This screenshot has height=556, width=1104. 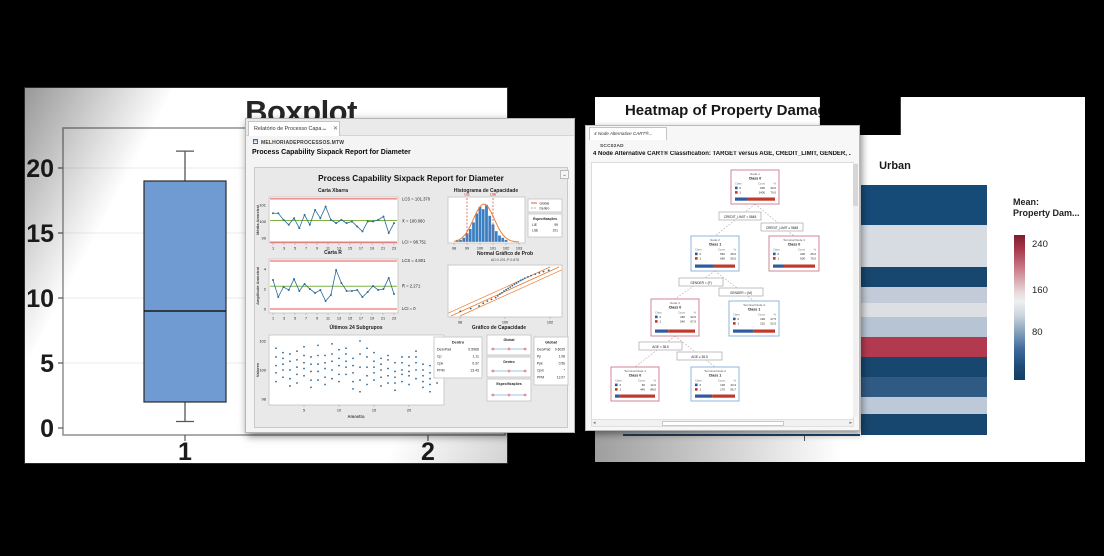 What do you see at coordinates (660, 347) in the screenshot?
I see `svg-text: AGE < 38.5` at bounding box center [660, 347].